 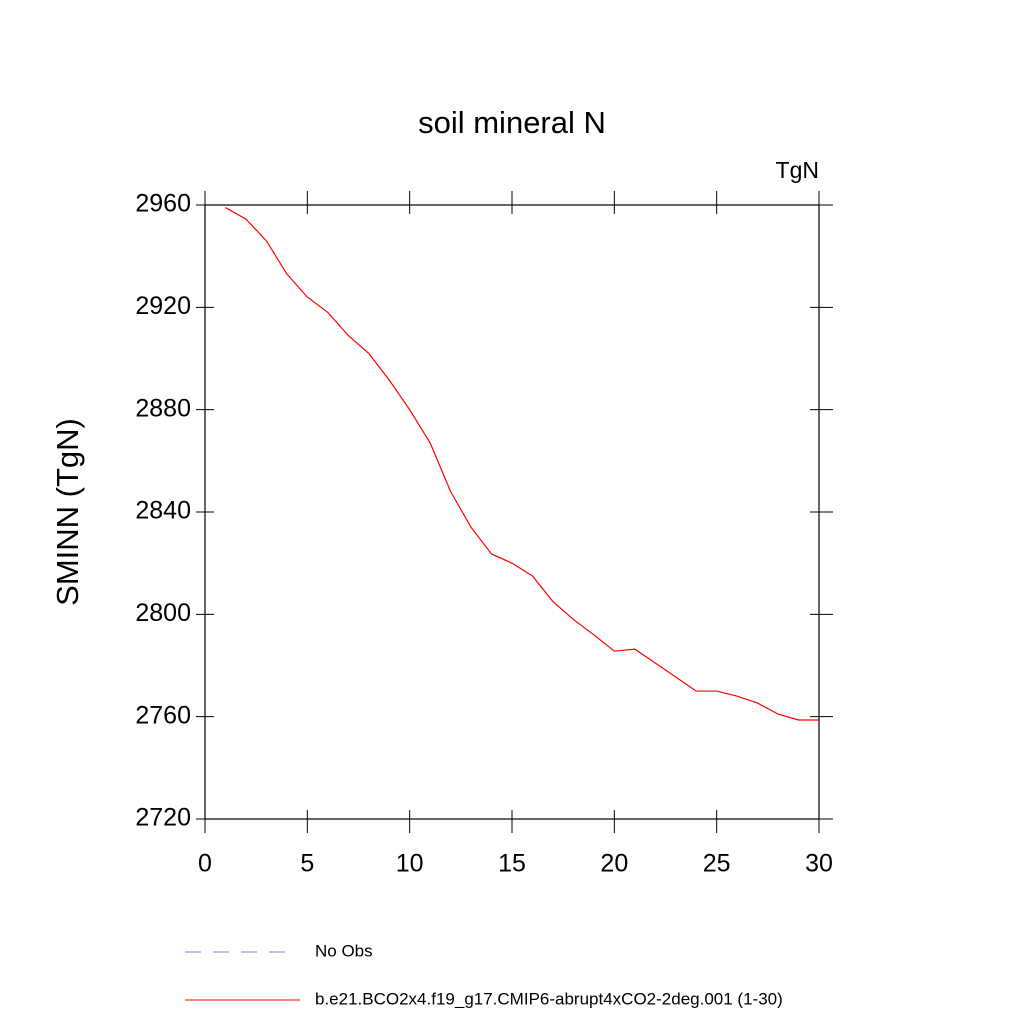 What do you see at coordinates (163, 306) in the screenshot?
I see `y-tick-label: 2920` at bounding box center [163, 306].